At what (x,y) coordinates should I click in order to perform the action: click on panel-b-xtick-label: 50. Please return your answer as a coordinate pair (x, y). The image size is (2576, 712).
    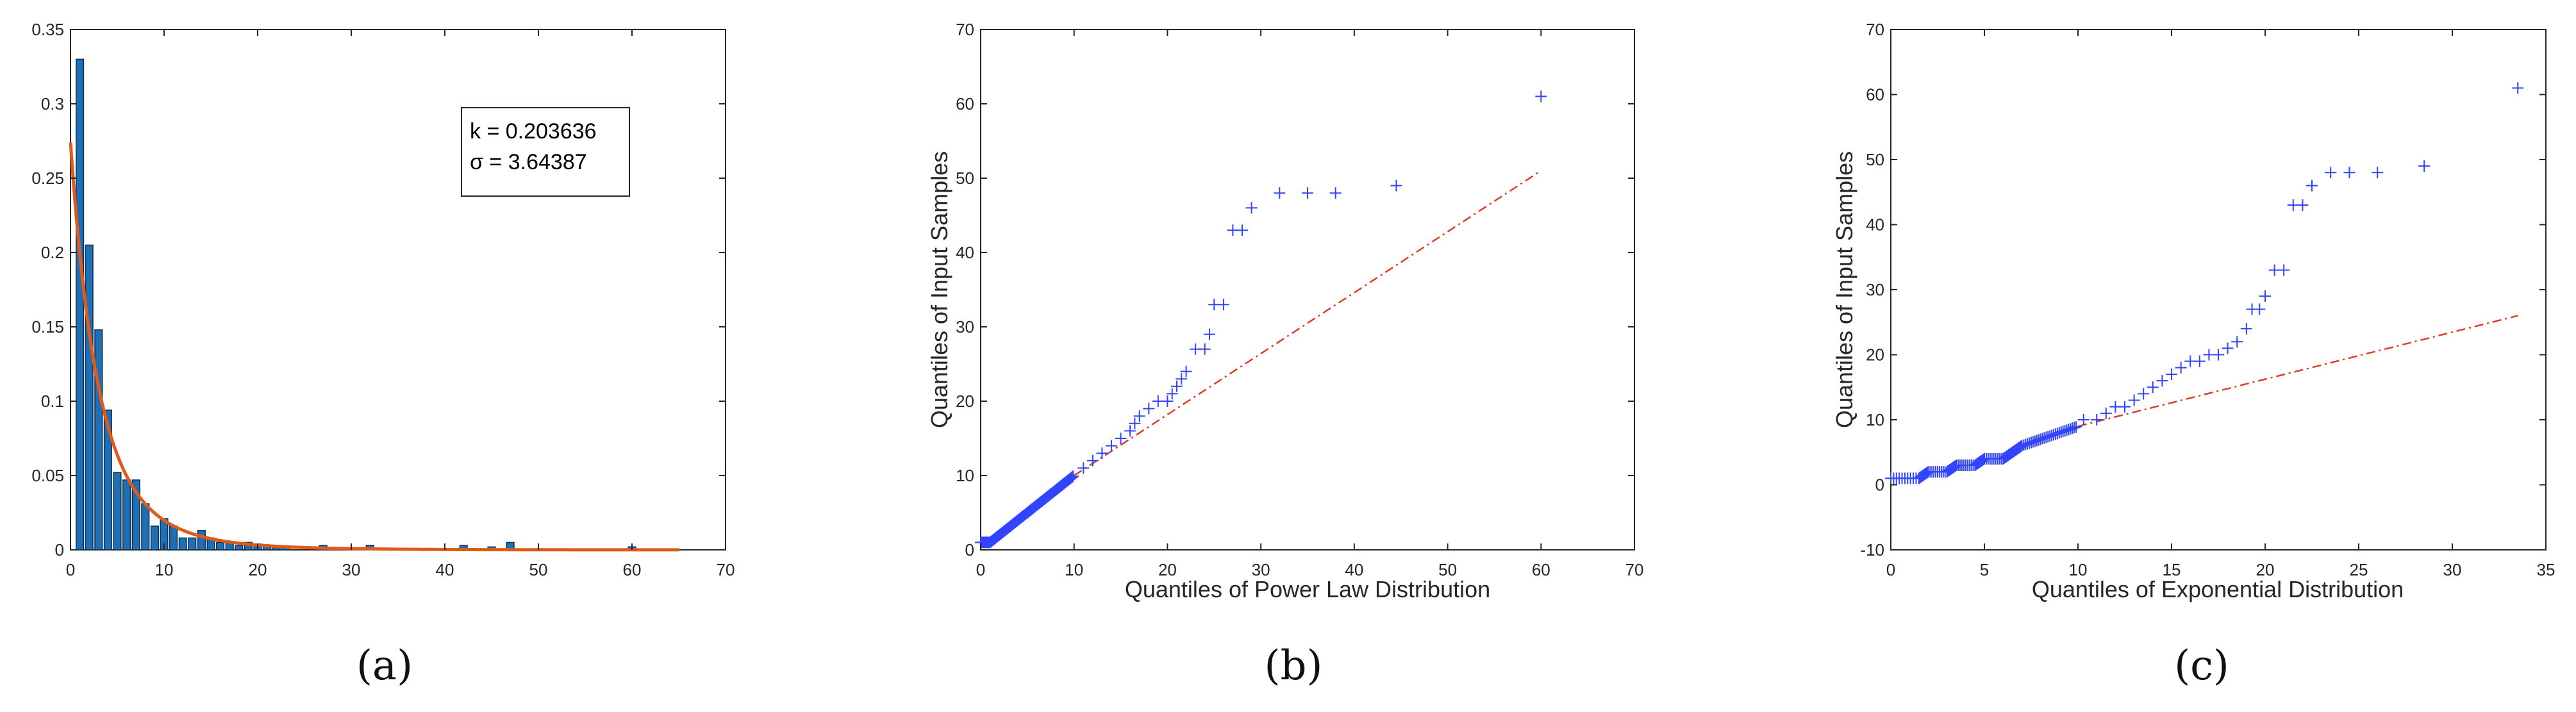
    Looking at the image, I should click on (1447, 569).